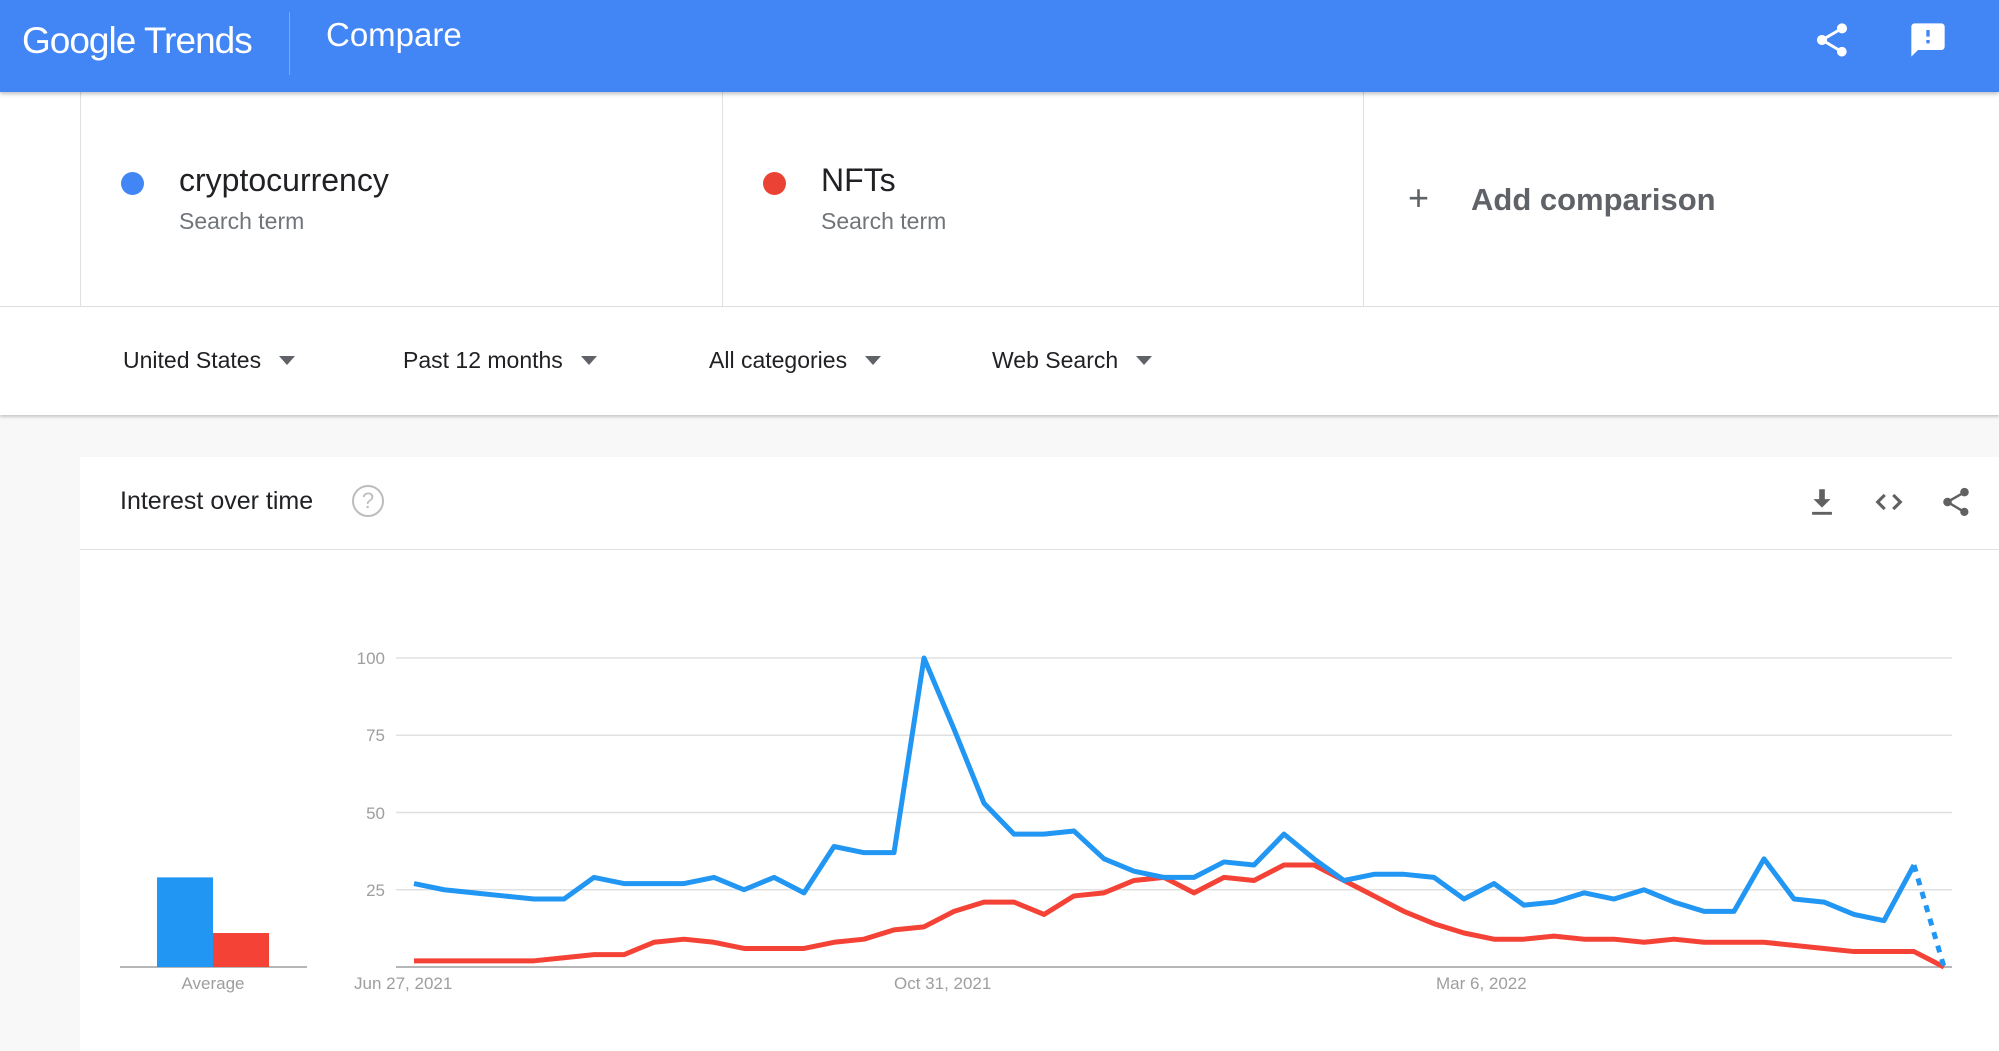  I want to click on page-title: Compare, so click(394, 34).